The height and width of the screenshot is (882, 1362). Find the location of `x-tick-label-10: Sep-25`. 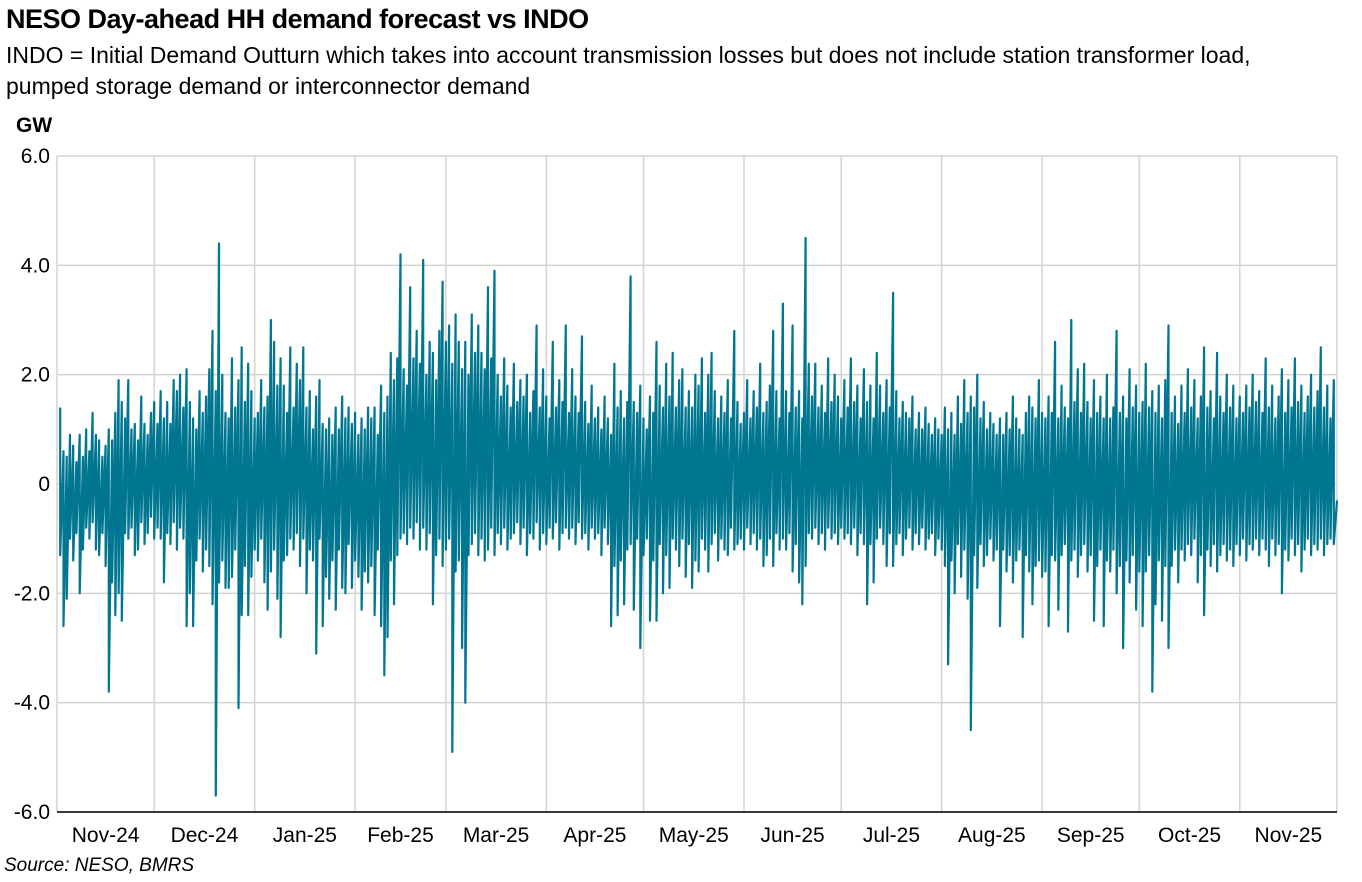

x-tick-label-10: Sep-25 is located at coordinates (1091, 835).